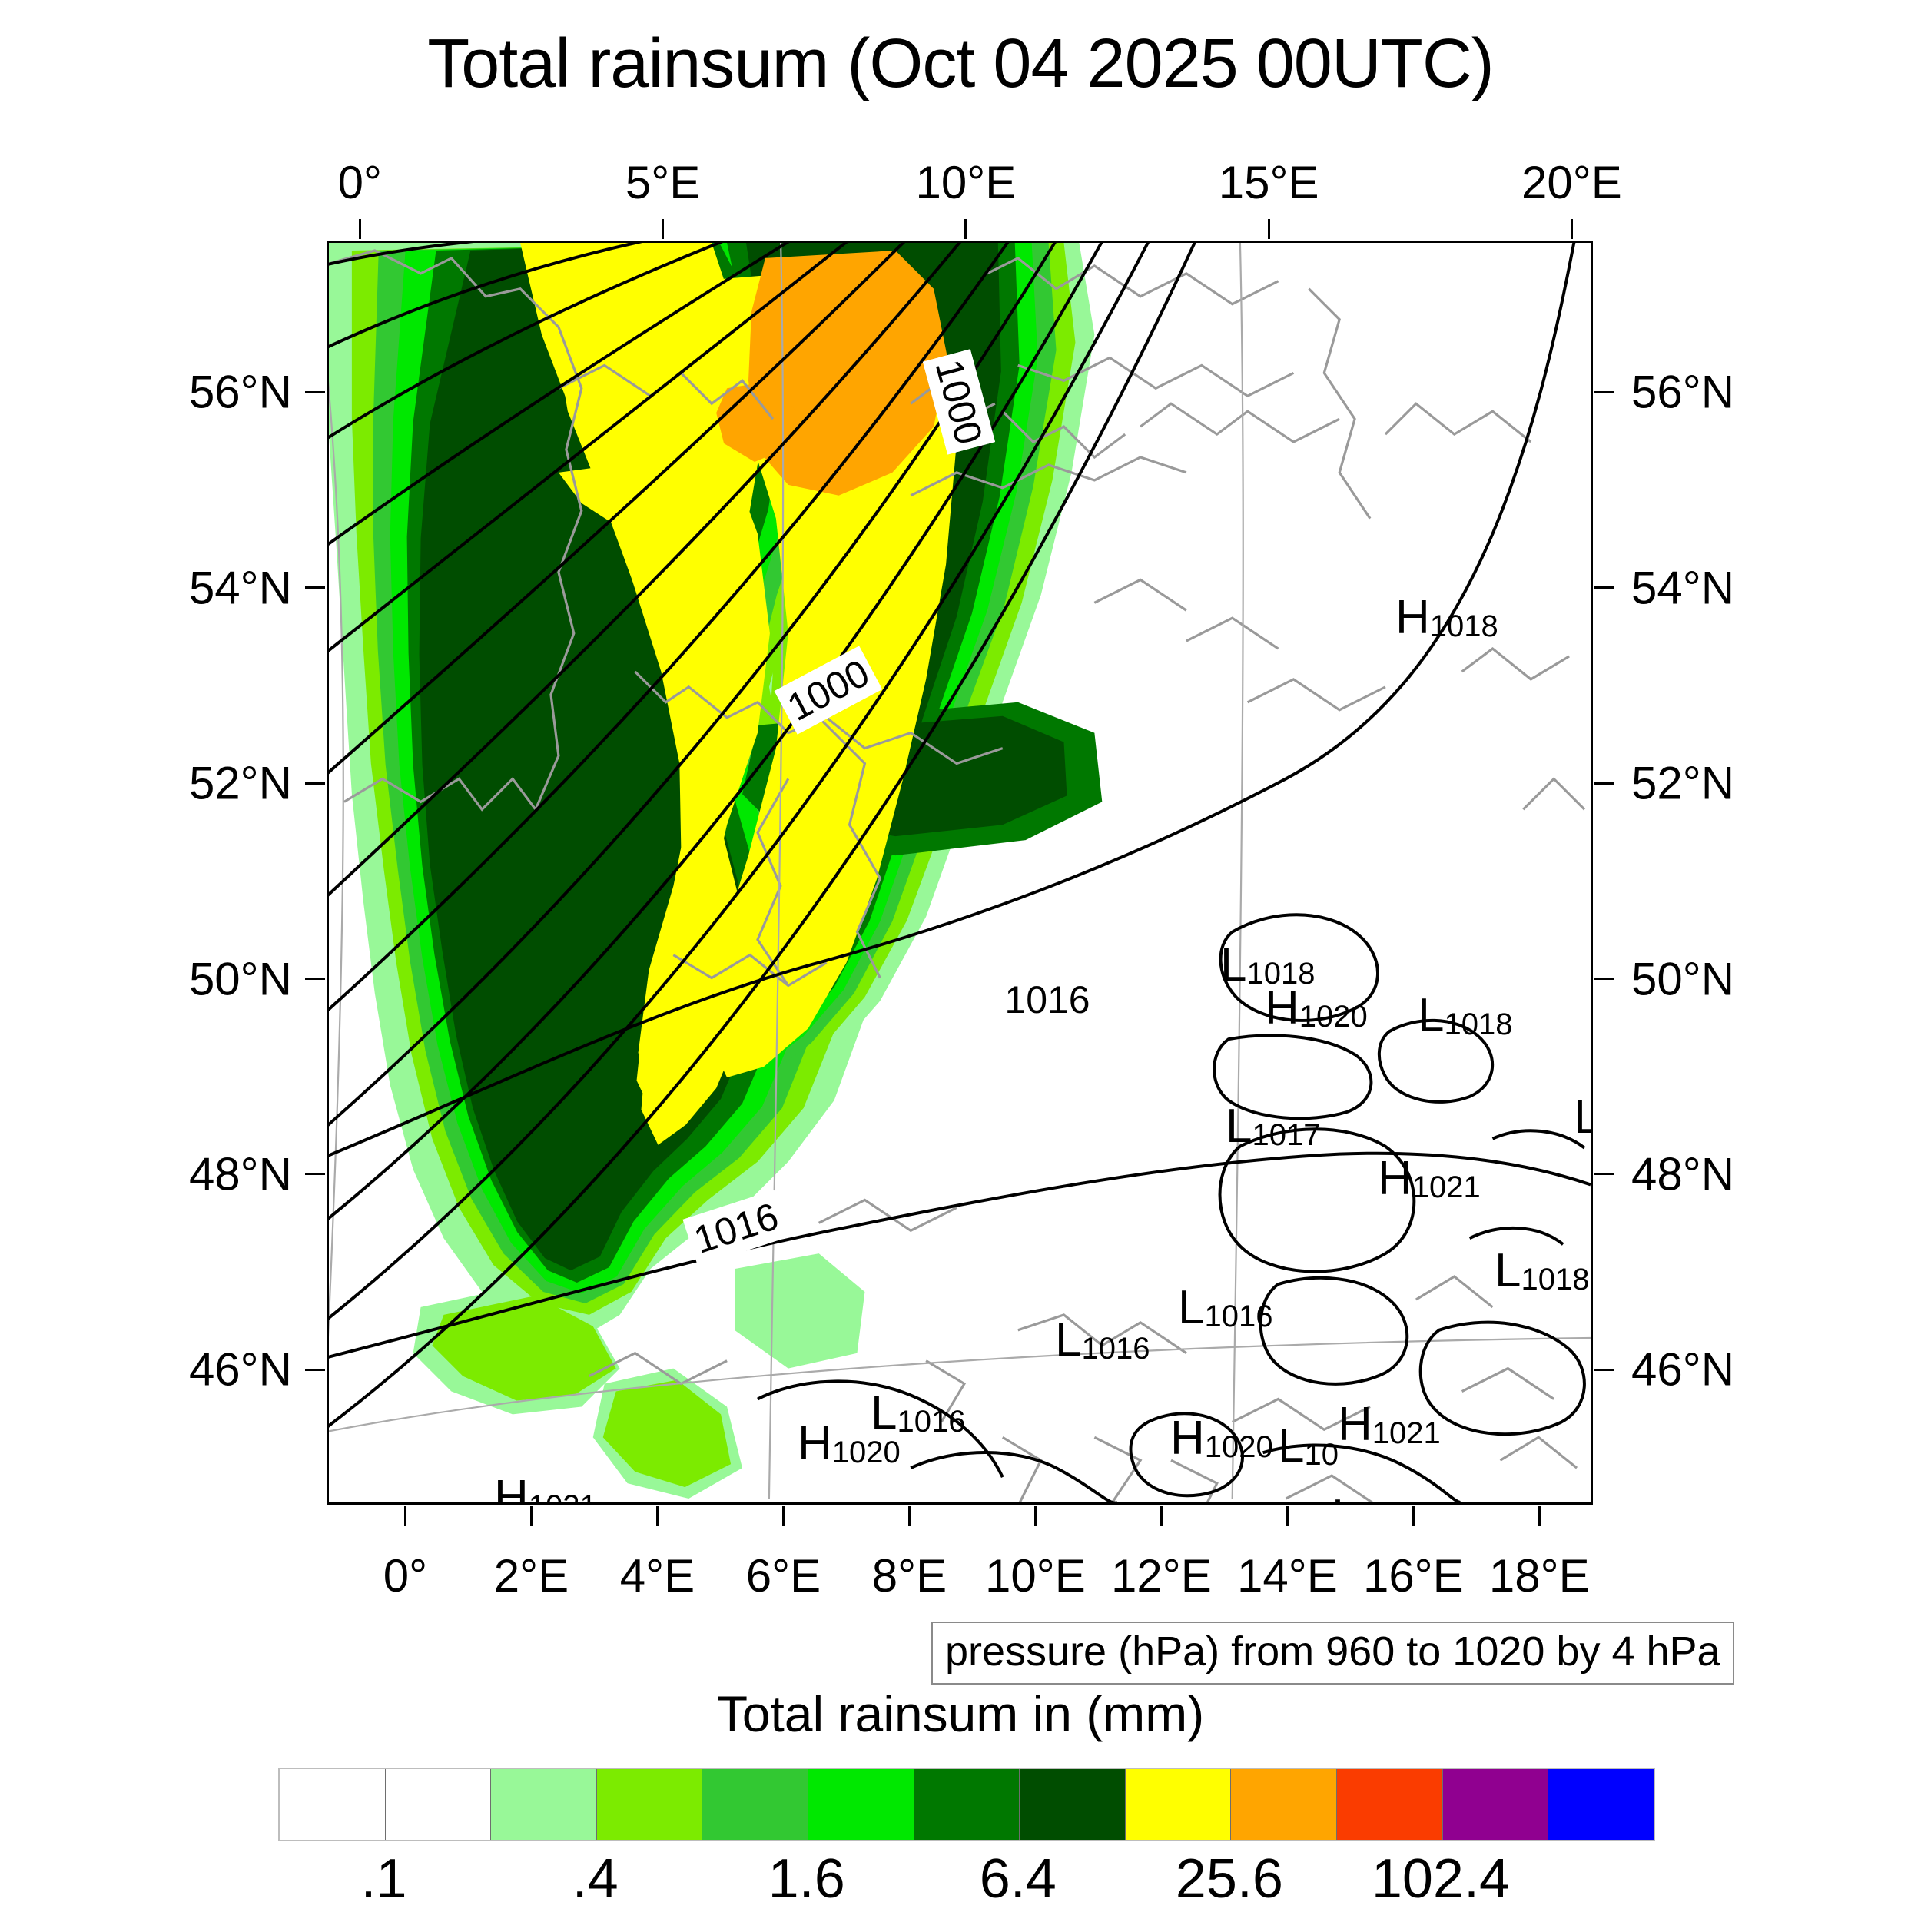  Describe the element at coordinates (1571, 182) in the screenshot. I see `axis-label-top: 20°E` at that location.